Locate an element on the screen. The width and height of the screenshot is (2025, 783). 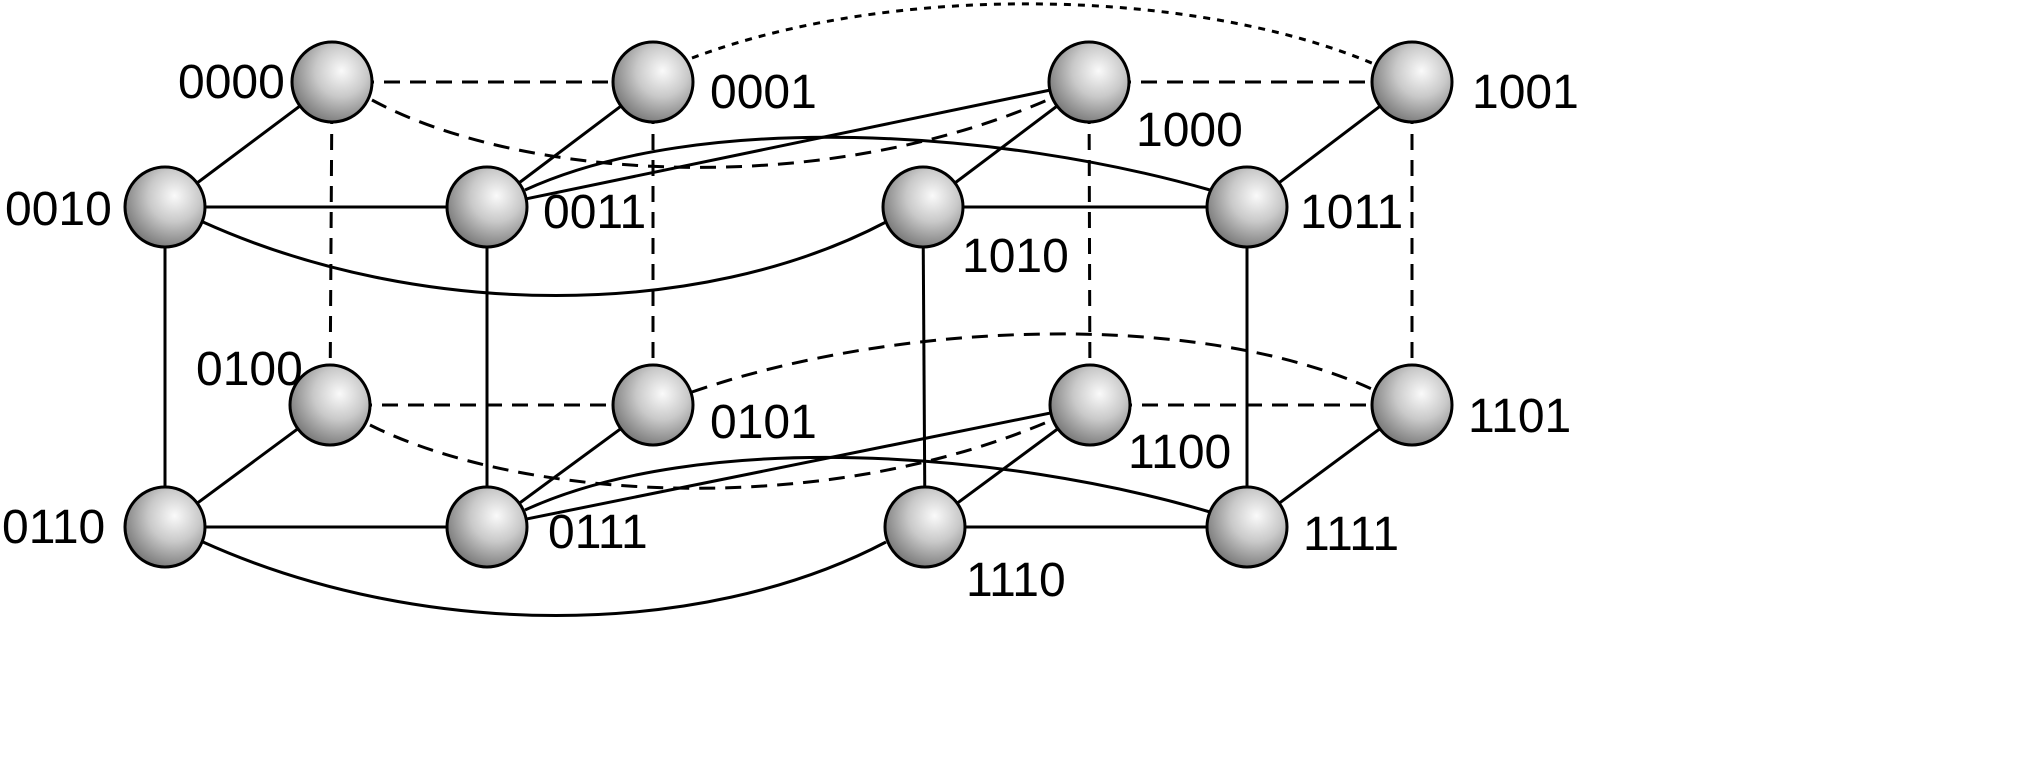
node-1001: 1001 is located at coordinates (1474, 82).